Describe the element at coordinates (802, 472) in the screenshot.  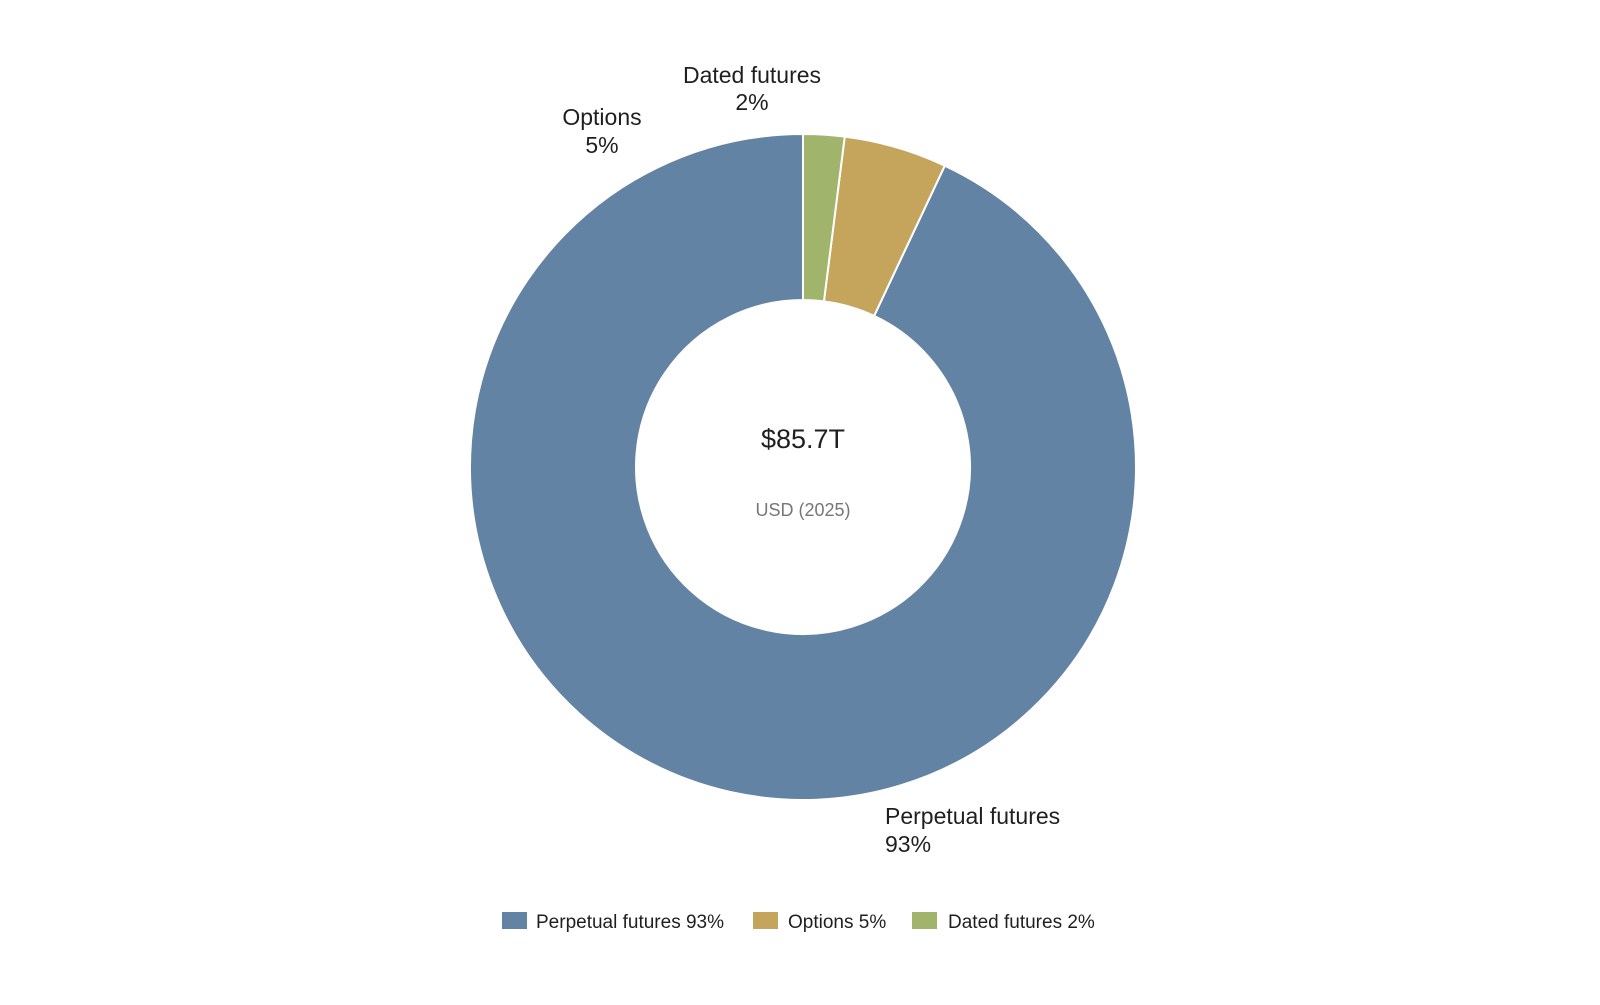
I see `donut-center: $85.7T USD (2025)` at that location.